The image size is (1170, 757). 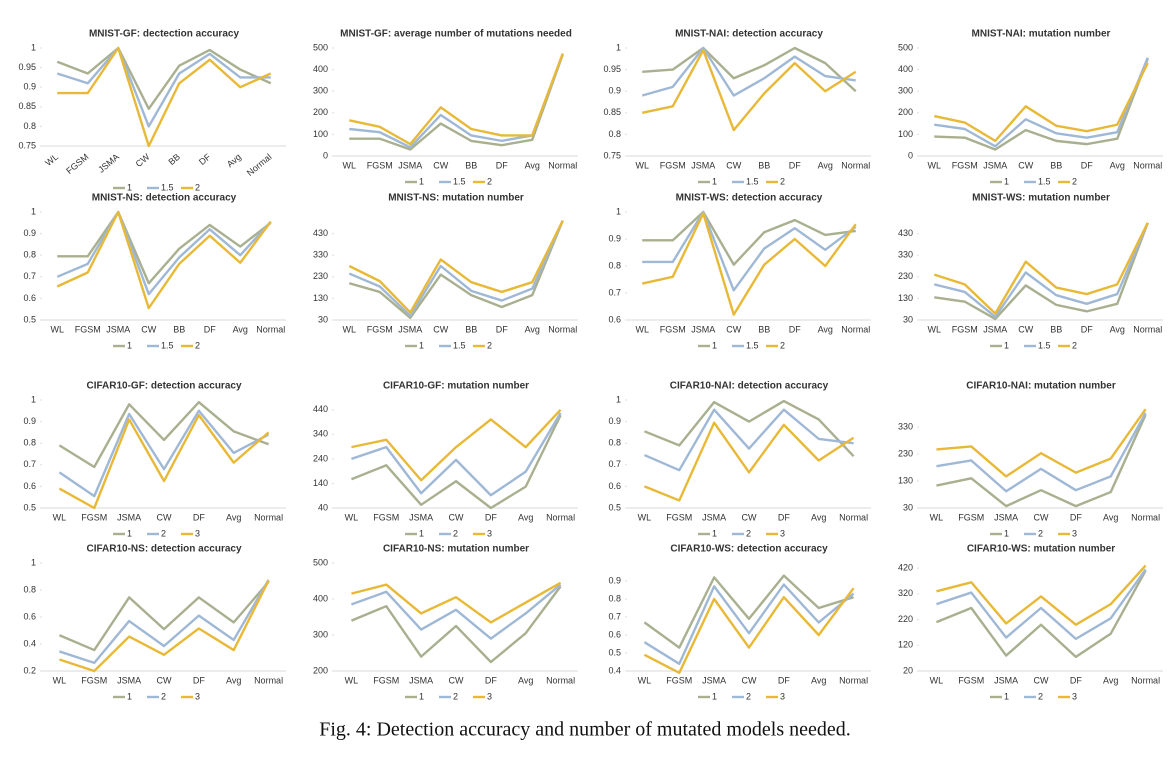 I want to click on y-tick-label: 300, so click(x=905, y=91).